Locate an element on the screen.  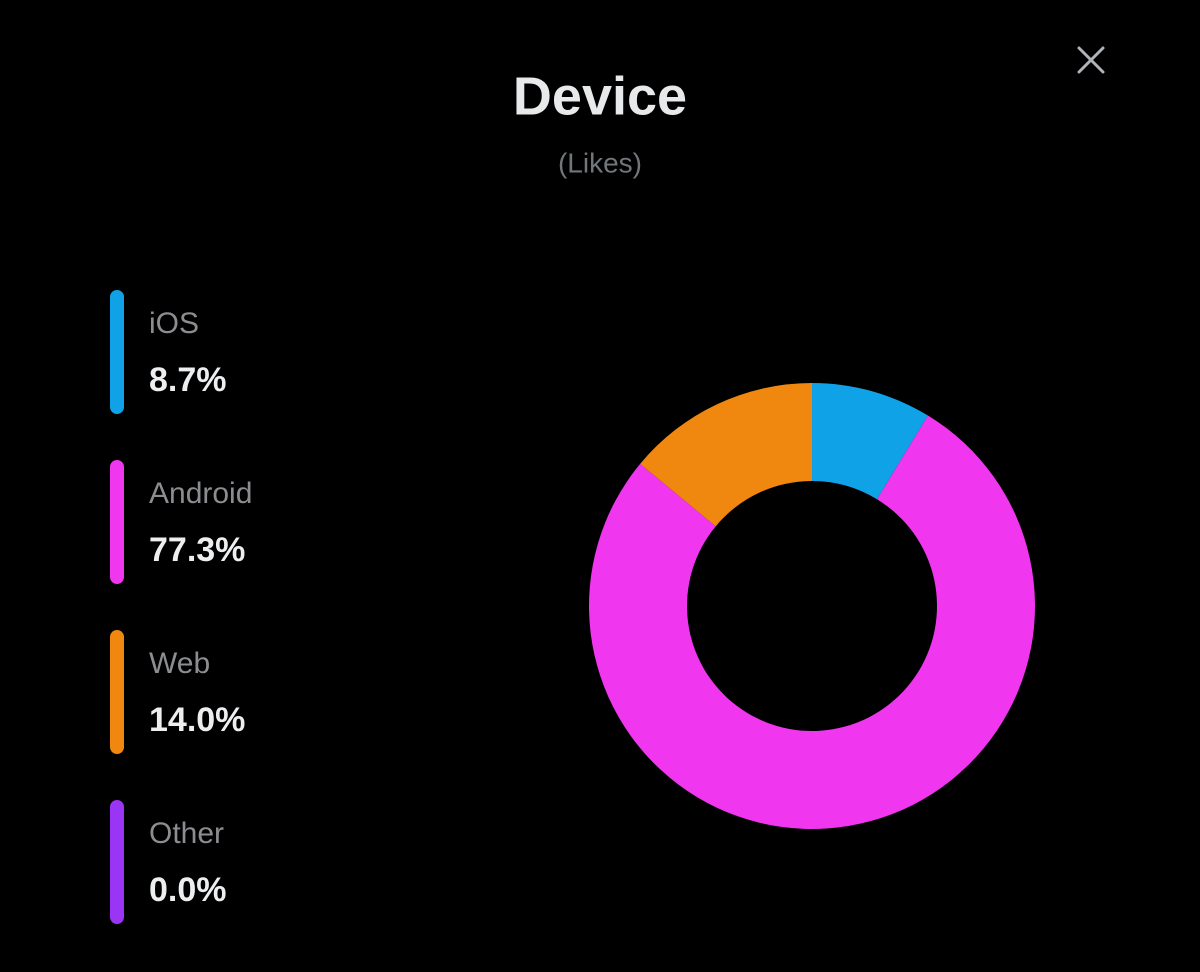
legend-label: iOS is located at coordinates (174, 323).